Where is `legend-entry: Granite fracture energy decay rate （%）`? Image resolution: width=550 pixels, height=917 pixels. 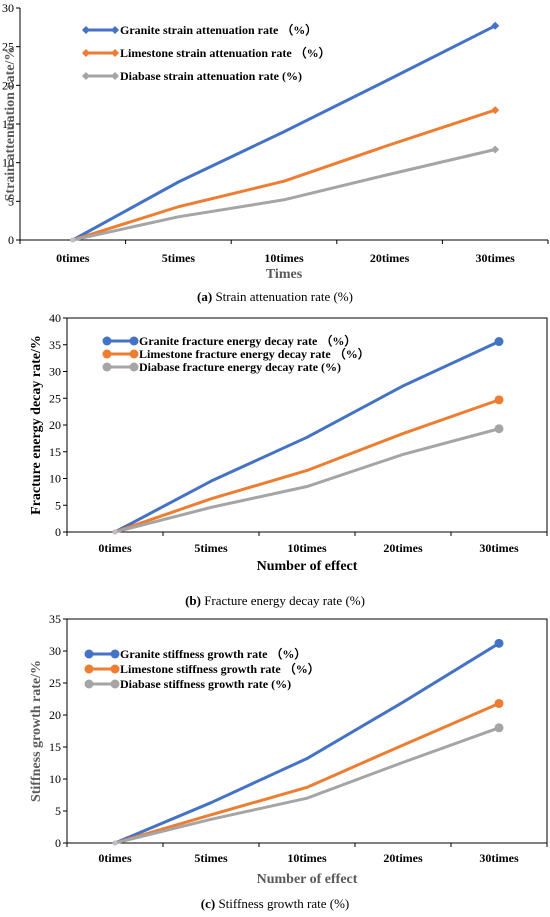
legend-entry: Granite fracture energy decay rate （%） is located at coordinates (229, 340).